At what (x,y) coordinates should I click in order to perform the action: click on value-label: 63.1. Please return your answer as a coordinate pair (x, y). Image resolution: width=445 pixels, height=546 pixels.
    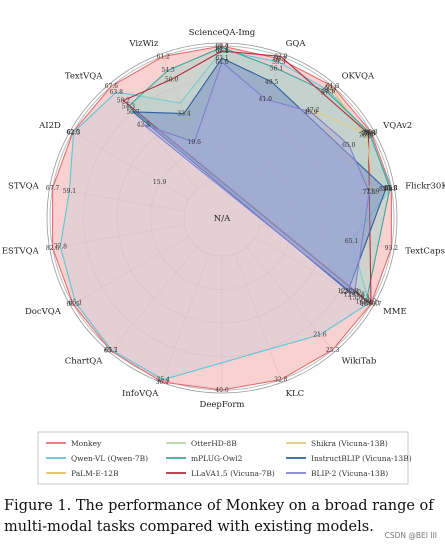
    Looking at the image, I should click on (221, 58).